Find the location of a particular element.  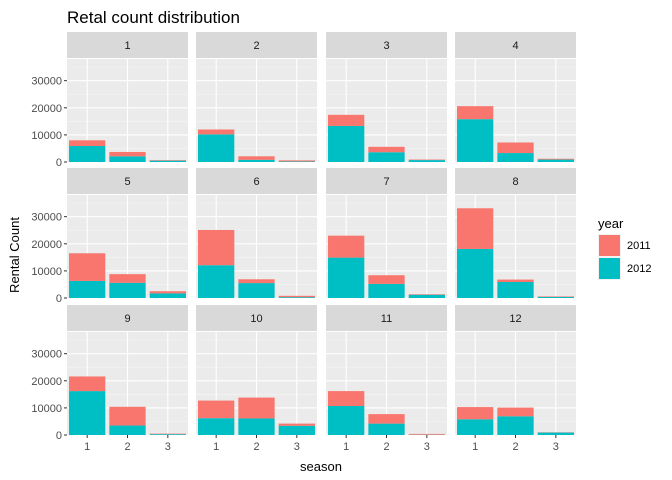

bar-month-2-season-3-year-2011 is located at coordinates (296, 161).